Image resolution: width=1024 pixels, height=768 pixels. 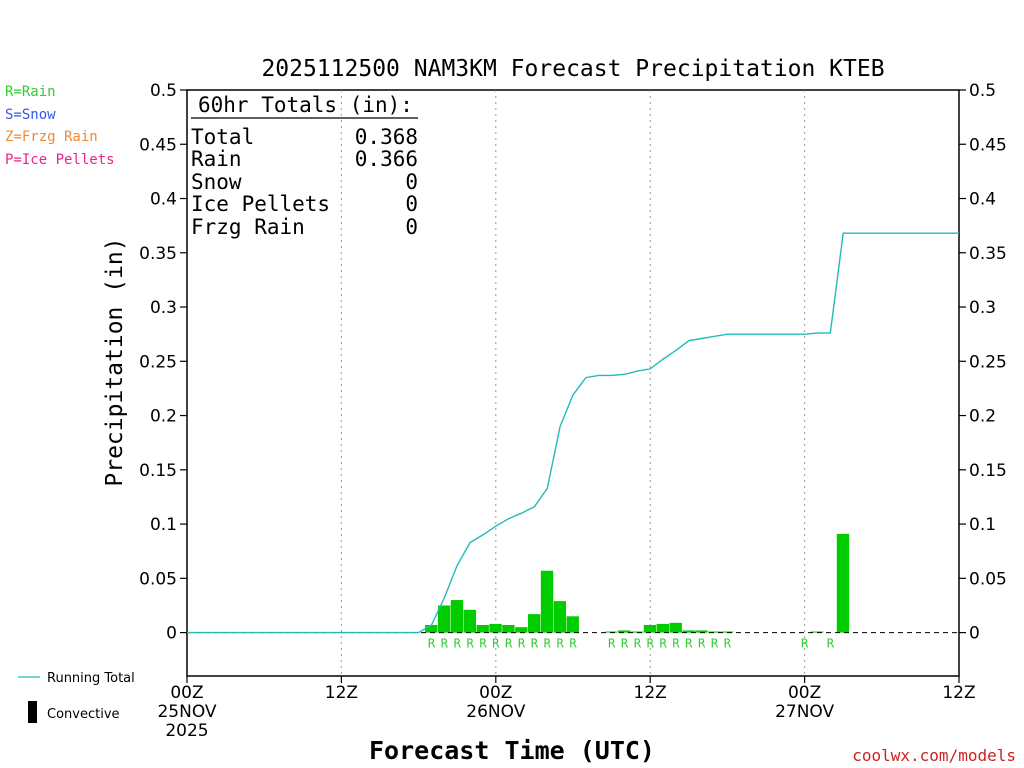 What do you see at coordinates (988, 145) in the screenshot?
I see `y-tick-label: 0.45` at bounding box center [988, 145].